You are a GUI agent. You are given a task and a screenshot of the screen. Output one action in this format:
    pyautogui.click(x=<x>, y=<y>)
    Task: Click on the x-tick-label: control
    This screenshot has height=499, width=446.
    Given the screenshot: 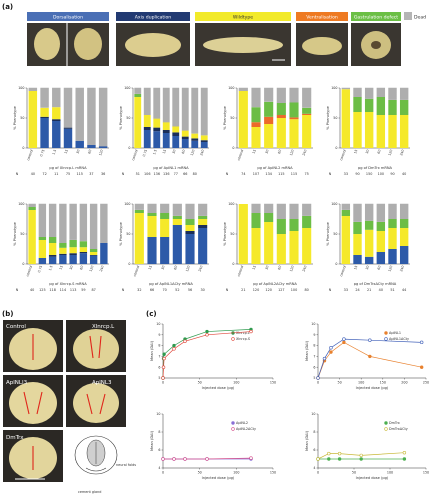 What is the action you would take?
    pyautogui.click(x=241, y=155)
    